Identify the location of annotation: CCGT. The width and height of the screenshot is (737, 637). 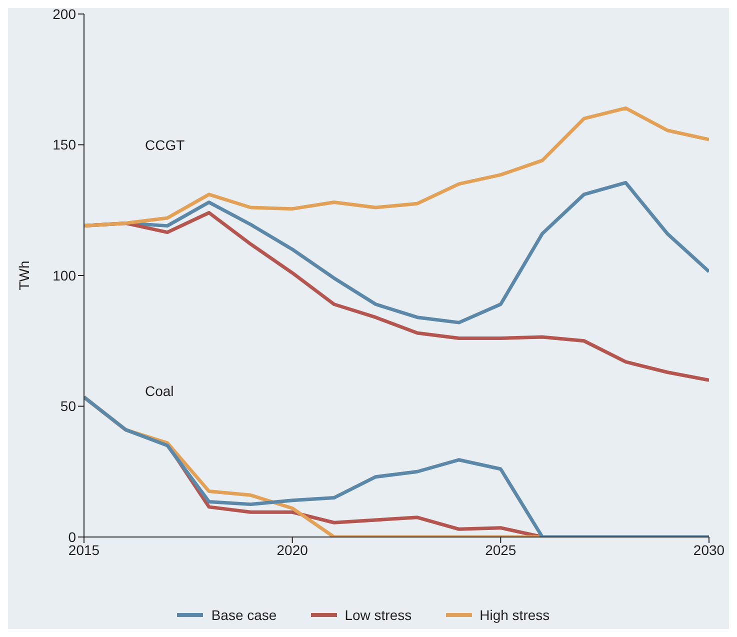
(165, 145).